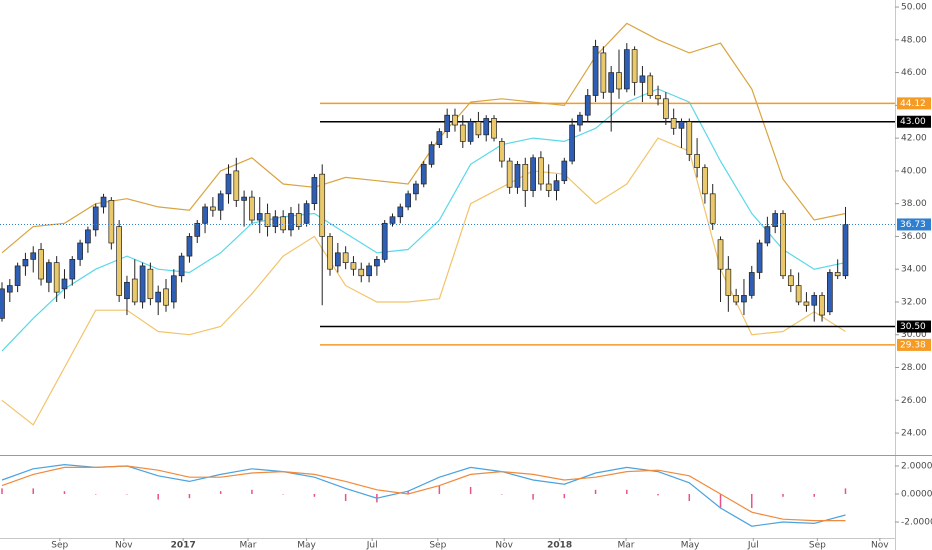  What do you see at coordinates (914, 139) in the screenshot?
I see `y-tick-label: 42.00` at bounding box center [914, 139].